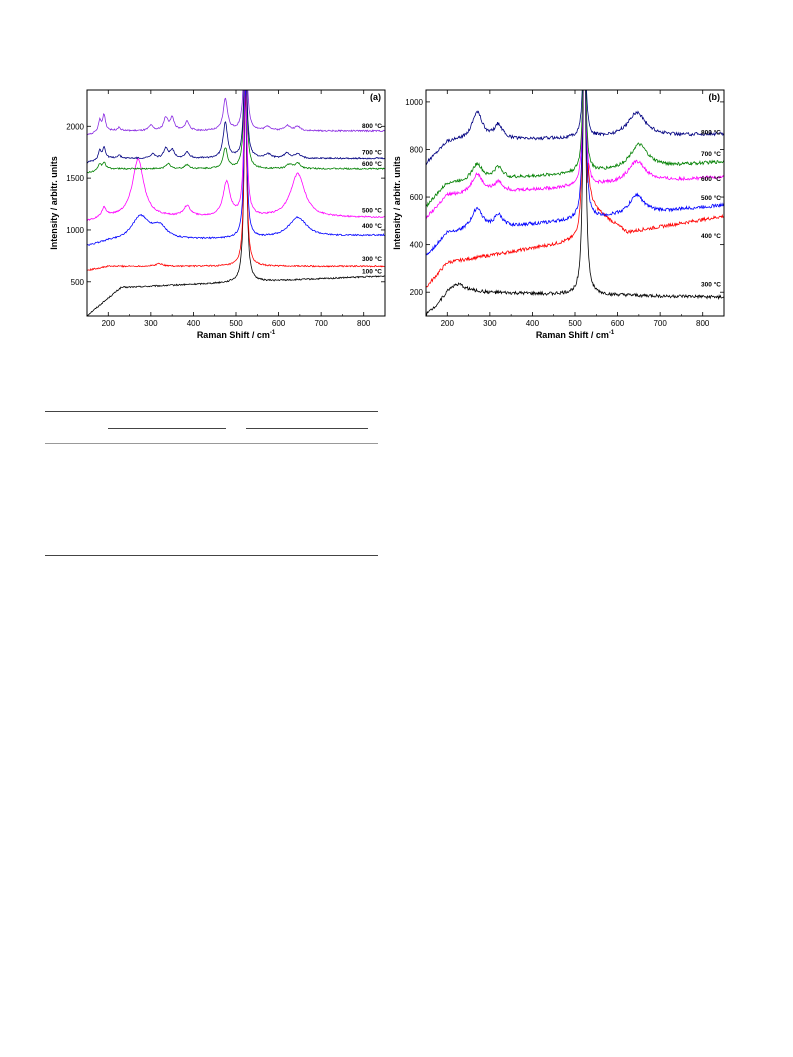  I want to click on y-tick-label: 800, so click(417, 149).